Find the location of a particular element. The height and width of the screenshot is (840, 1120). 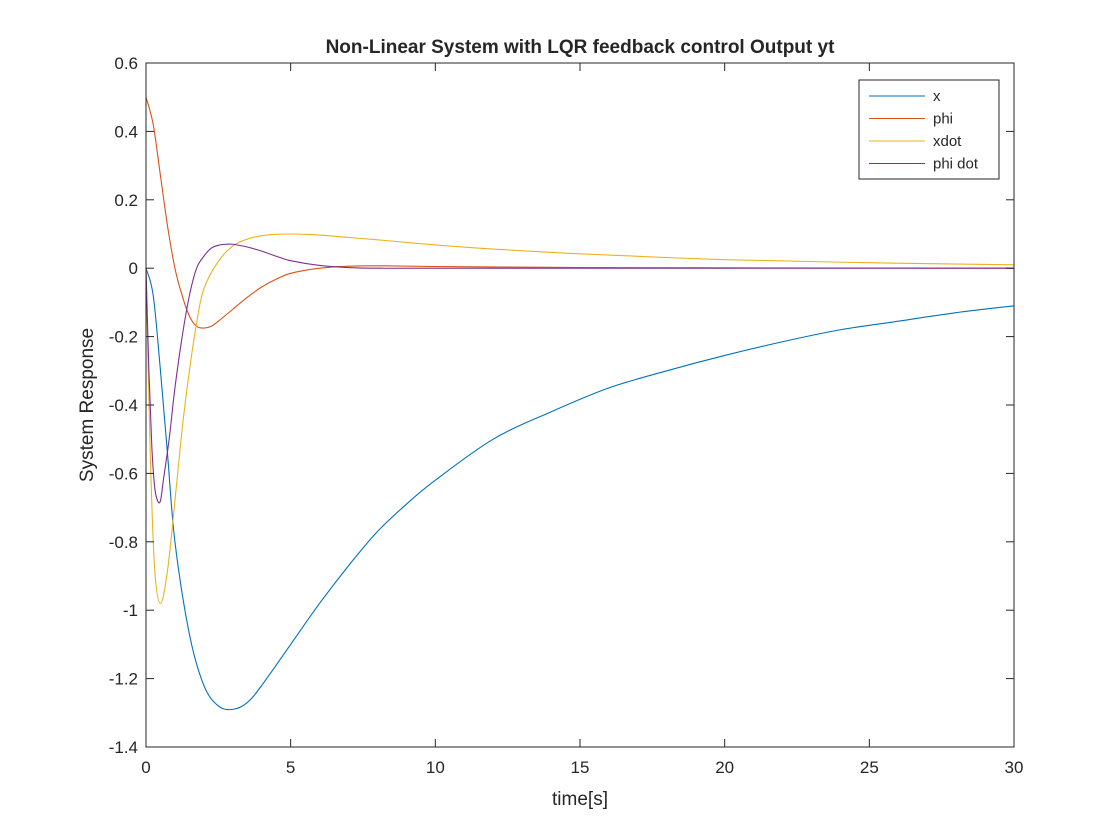

y-tick-label: 0.4 is located at coordinates (126, 131).